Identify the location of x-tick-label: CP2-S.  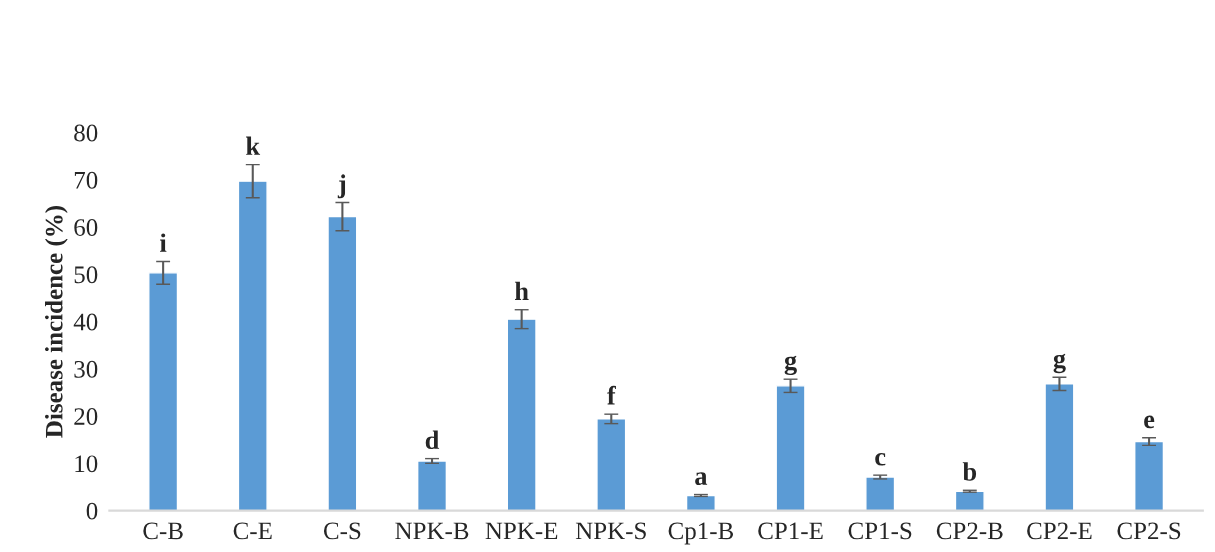
(1149, 531).